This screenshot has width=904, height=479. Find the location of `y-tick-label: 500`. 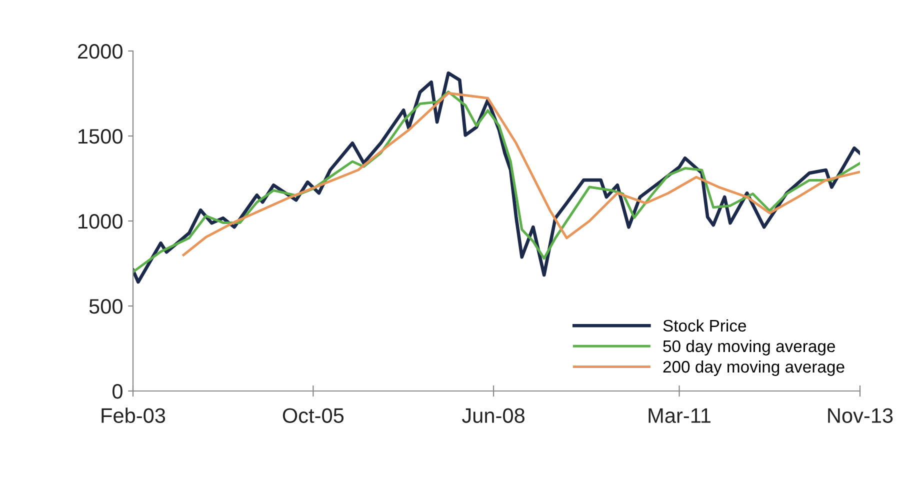

y-tick-label: 500 is located at coordinates (105, 306).